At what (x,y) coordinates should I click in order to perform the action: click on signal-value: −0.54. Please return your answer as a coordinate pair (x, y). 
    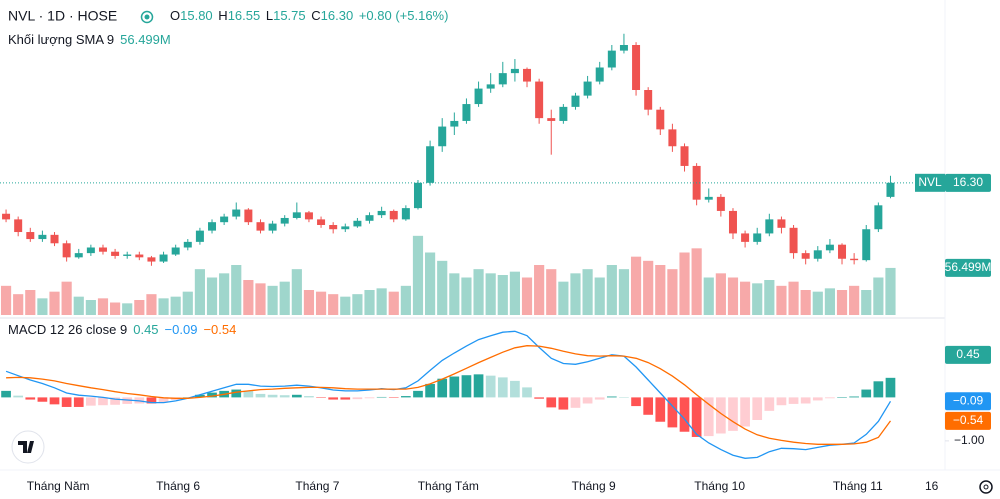
    Looking at the image, I should click on (219, 329).